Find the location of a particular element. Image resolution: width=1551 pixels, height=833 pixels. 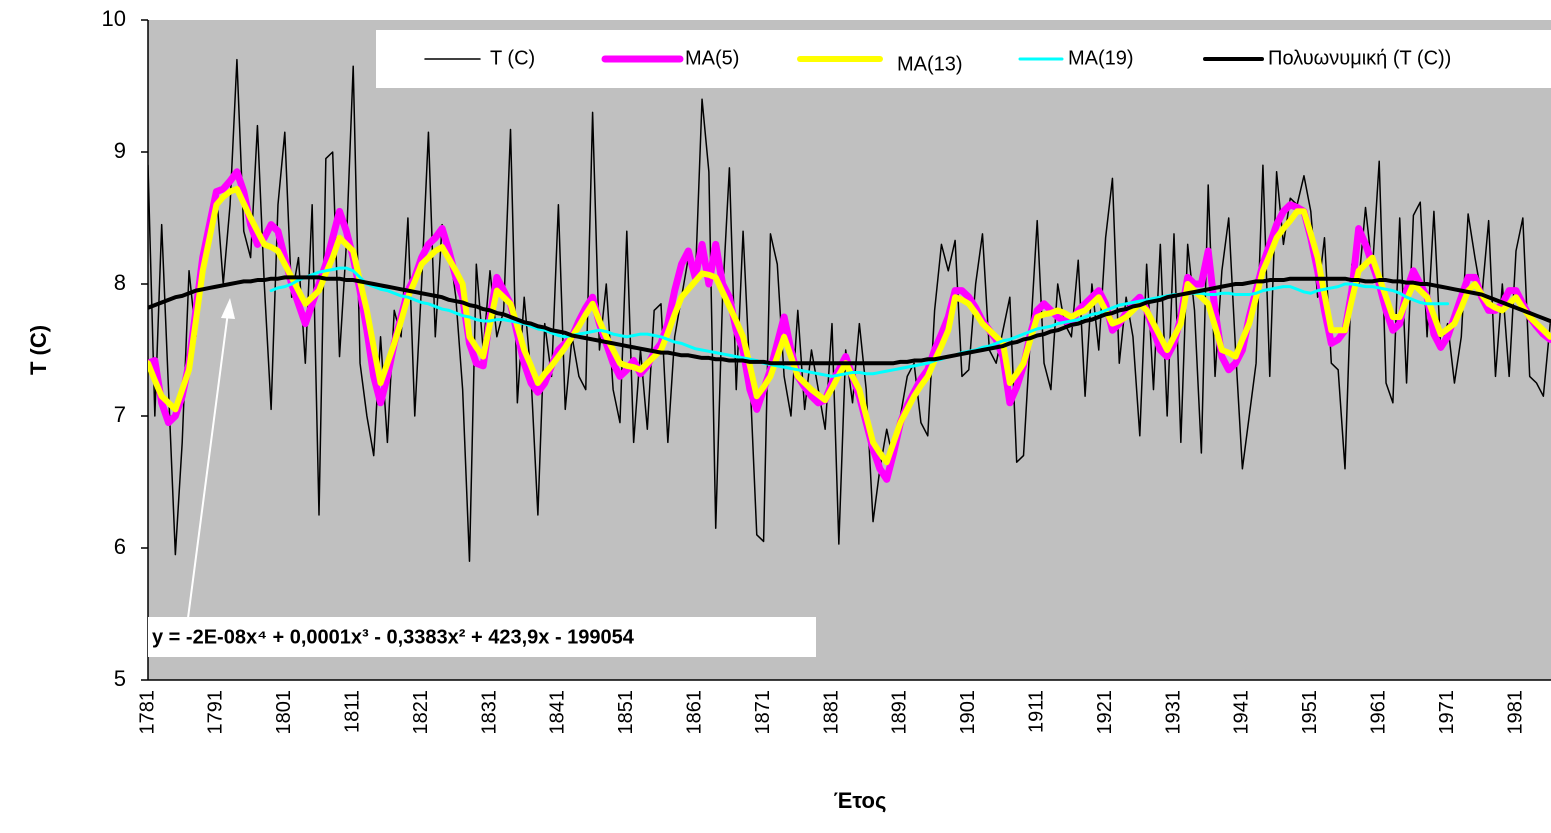

x-tick-label: 1781 is located at coordinates (147, 712).